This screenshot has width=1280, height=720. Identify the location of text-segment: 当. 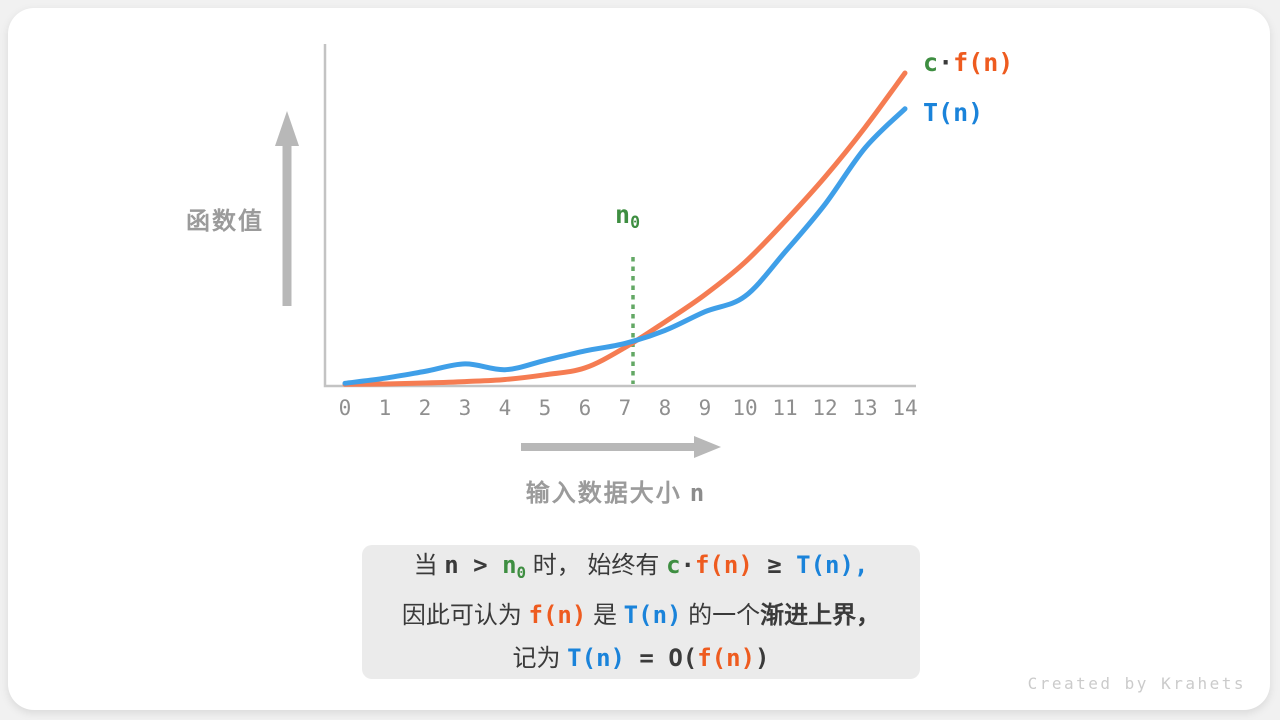
(429, 566).